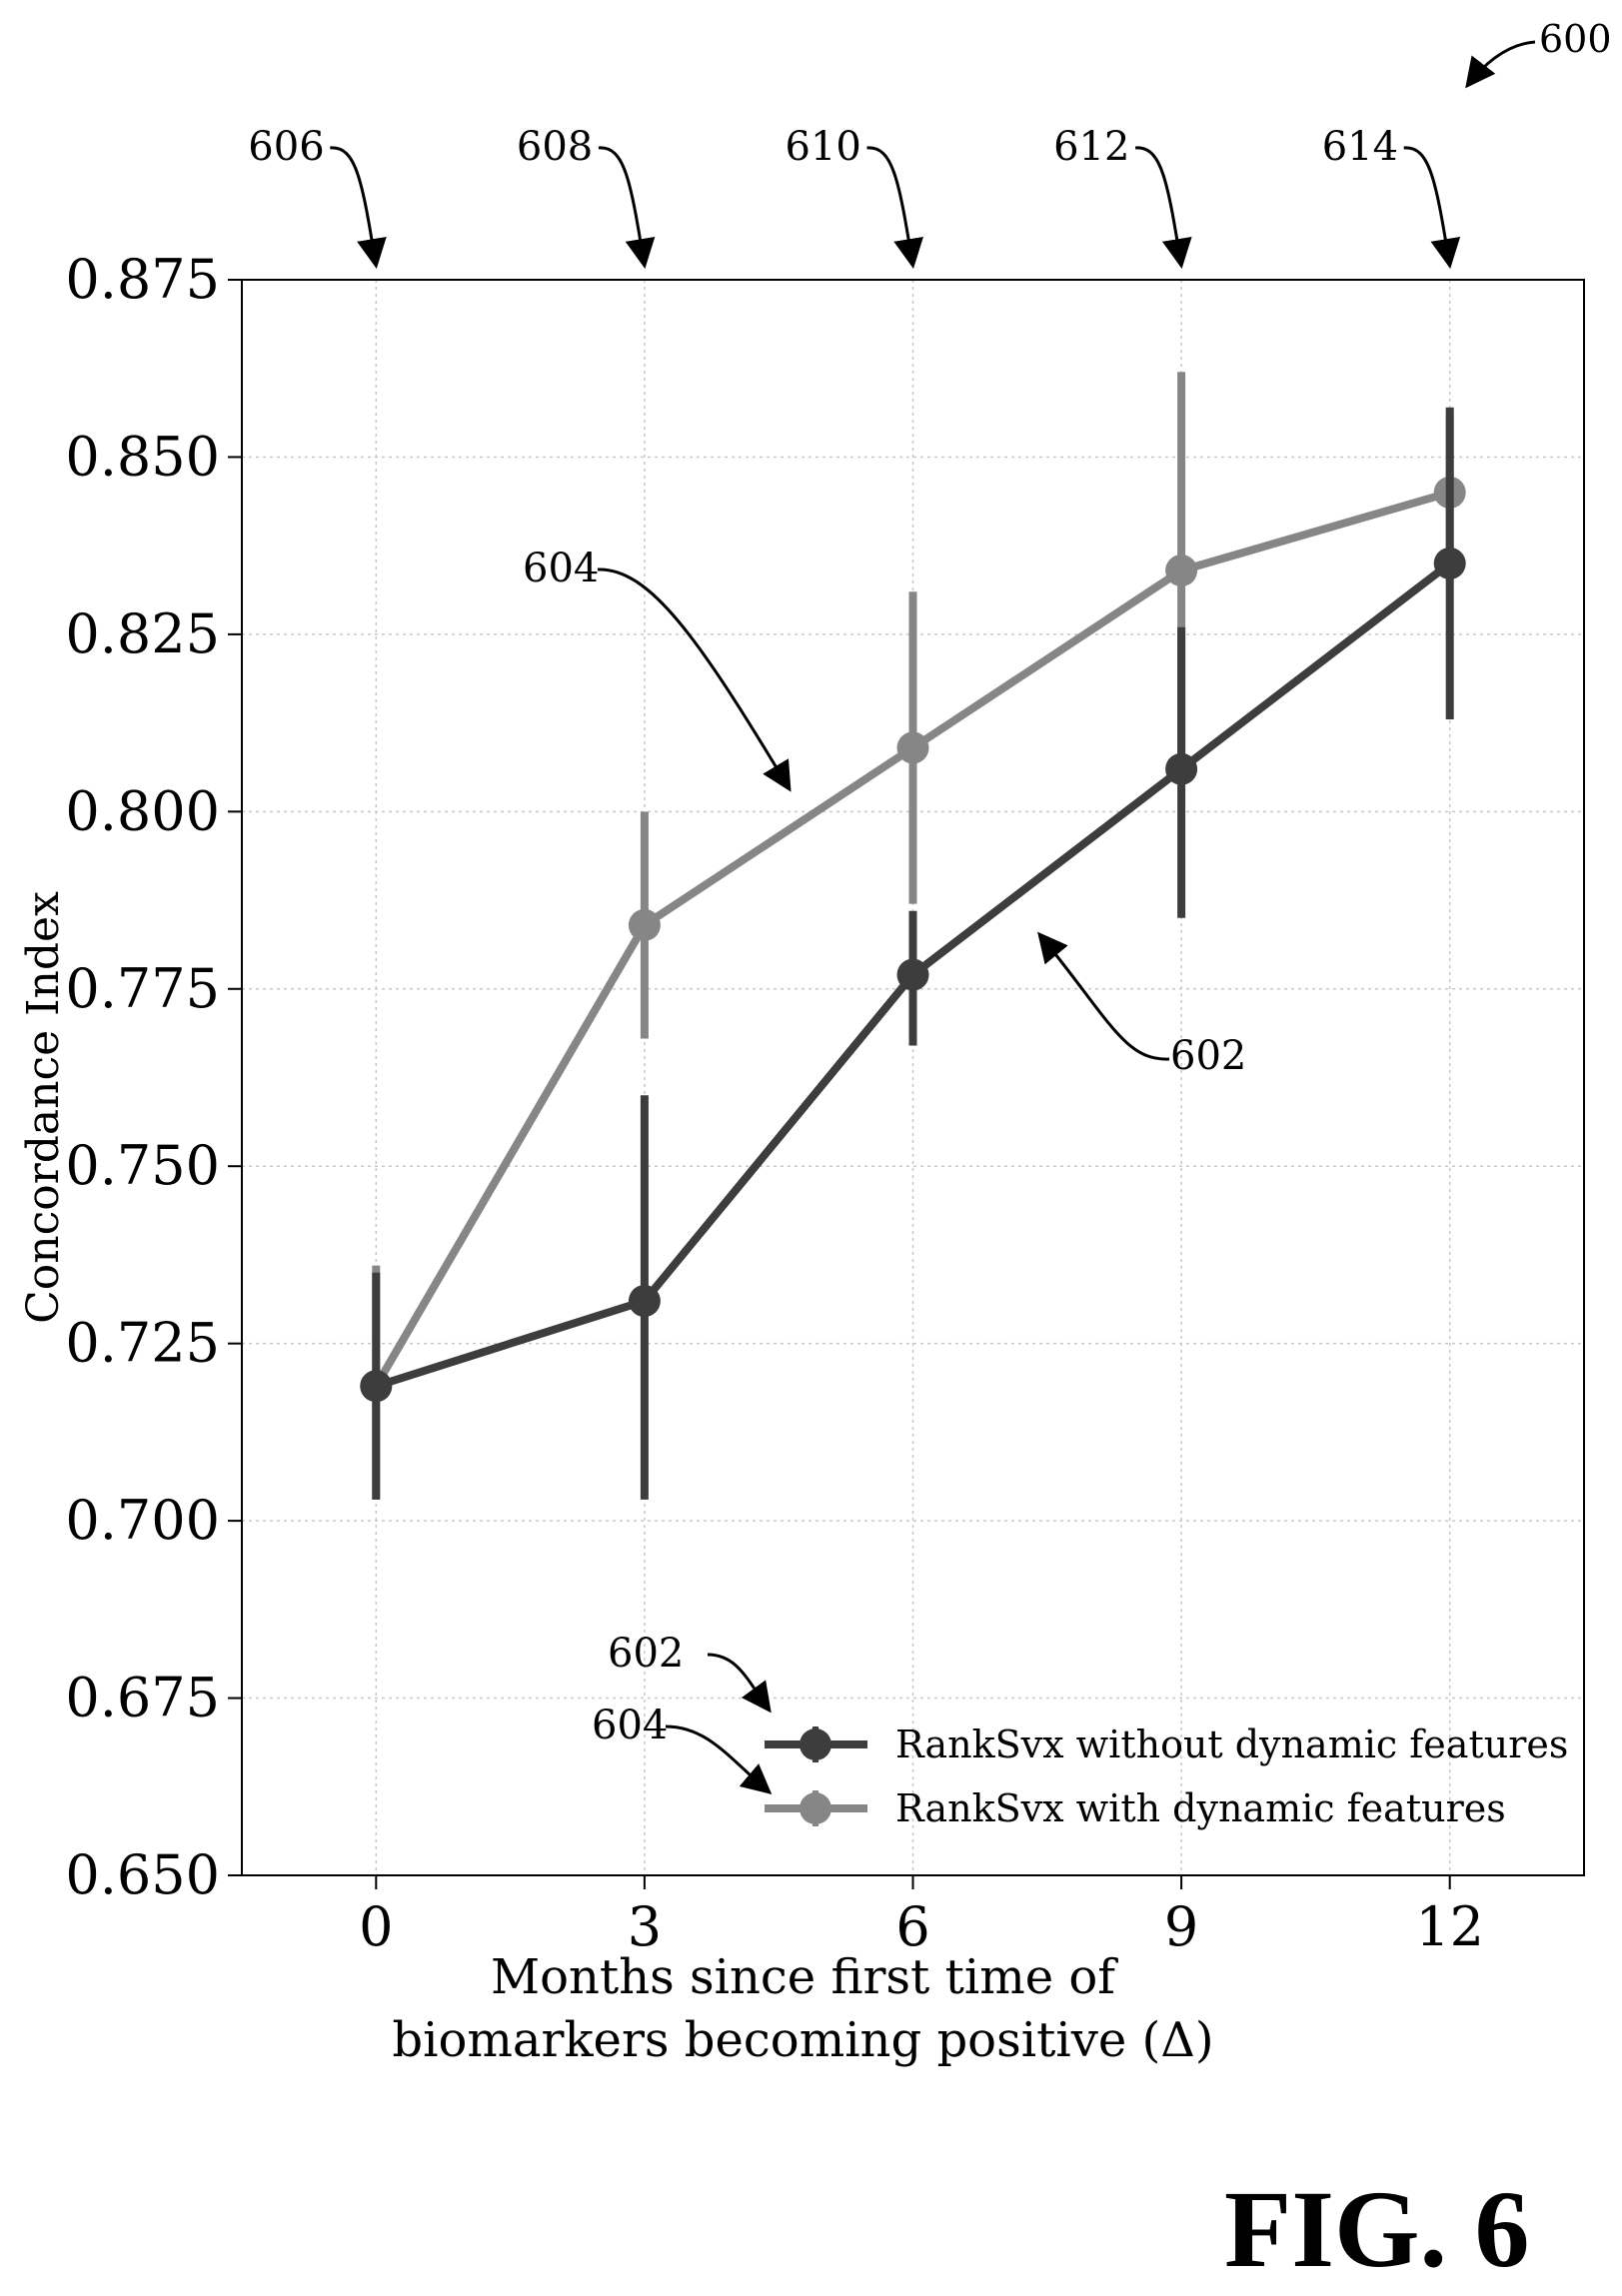 The width and height of the screenshot is (1622, 2296). What do you see at coordinates (142, 1165) in the screenshot?
I see `y-tick-label: 0.750` at bounding box center [142, 1165].